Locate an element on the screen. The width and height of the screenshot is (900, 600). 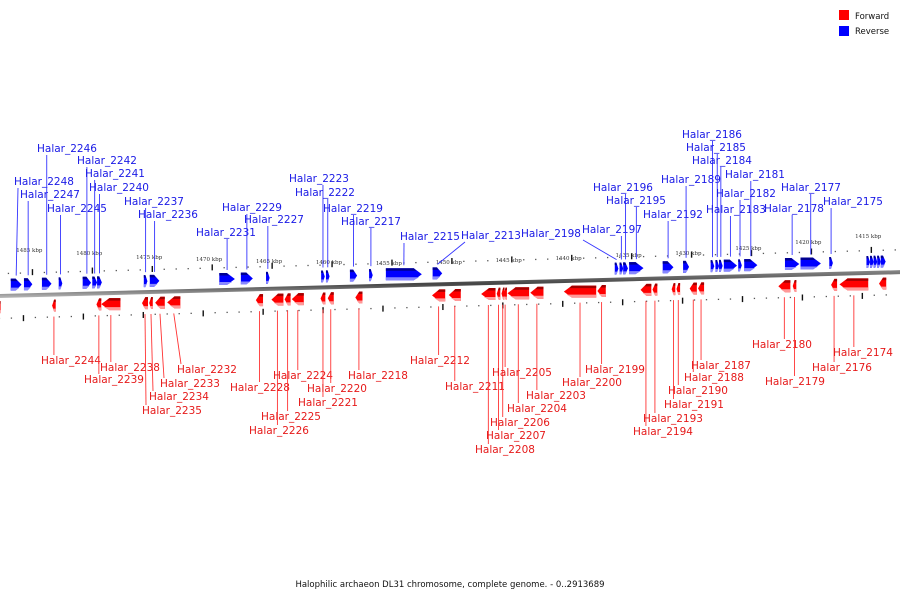
tick-label: 1440 kbp is located at coordinates (569, 259).